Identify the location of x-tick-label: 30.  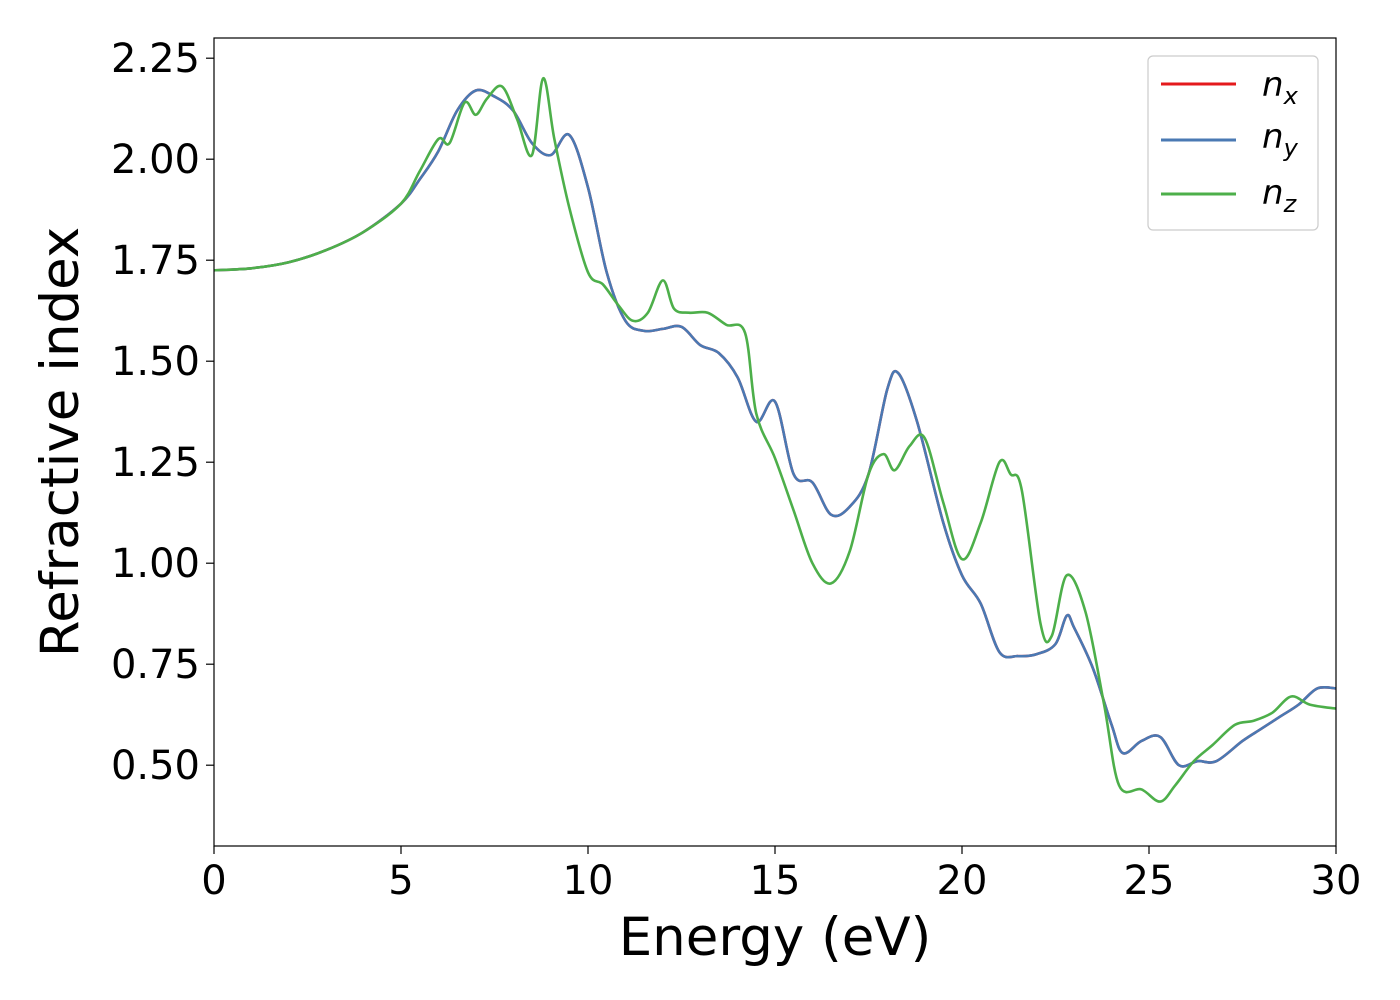
(1336, 881).